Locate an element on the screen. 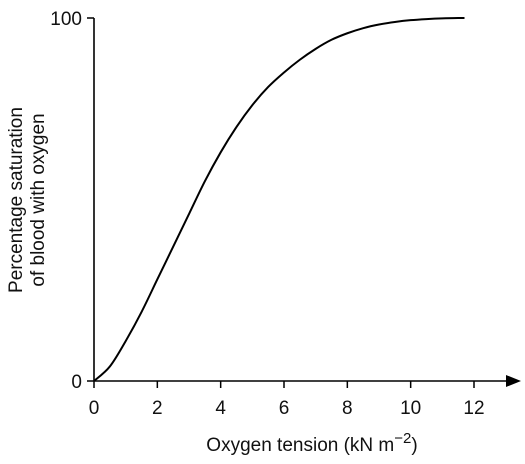 The image size is (525, 464). y-axis-ticks: 0 100 is located at coordinates (72, 201).